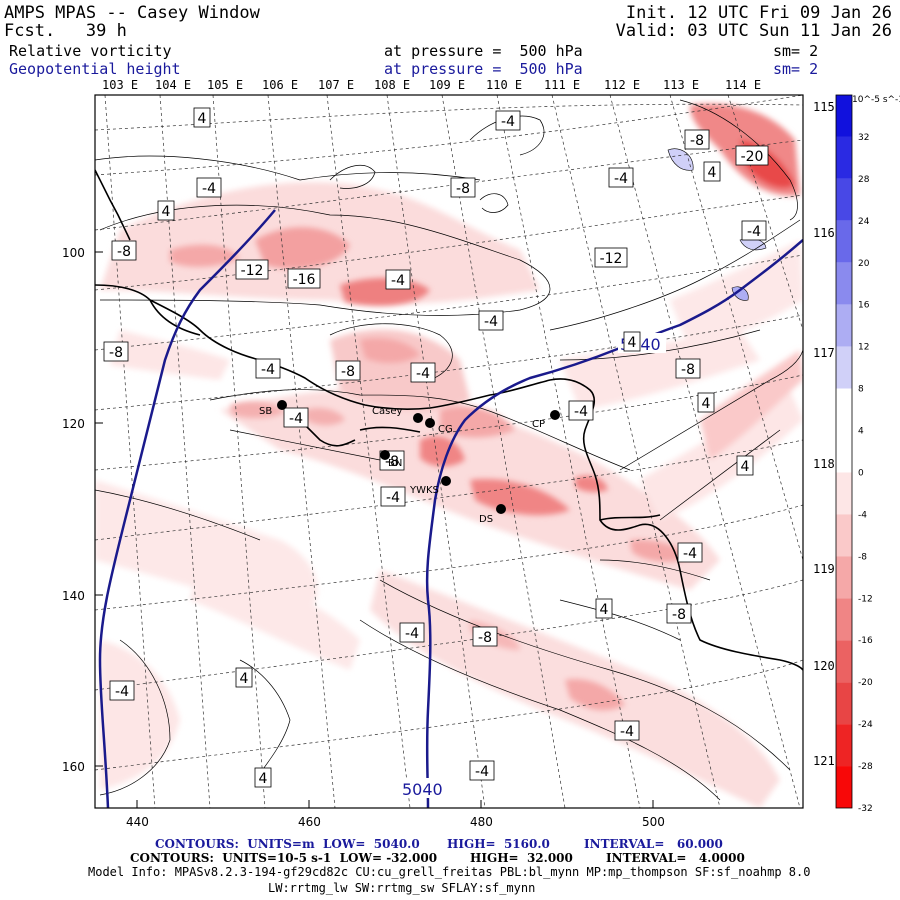  Describe the element at coordinates (280, 85) in the screenshot. I see `lon-label: 106 E` at that location.